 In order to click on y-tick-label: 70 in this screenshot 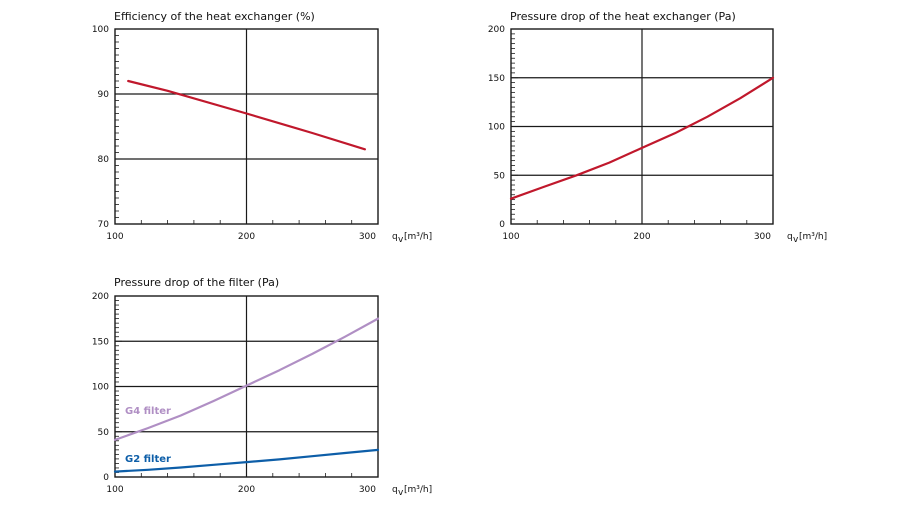, I will do `click(104, 225)`.